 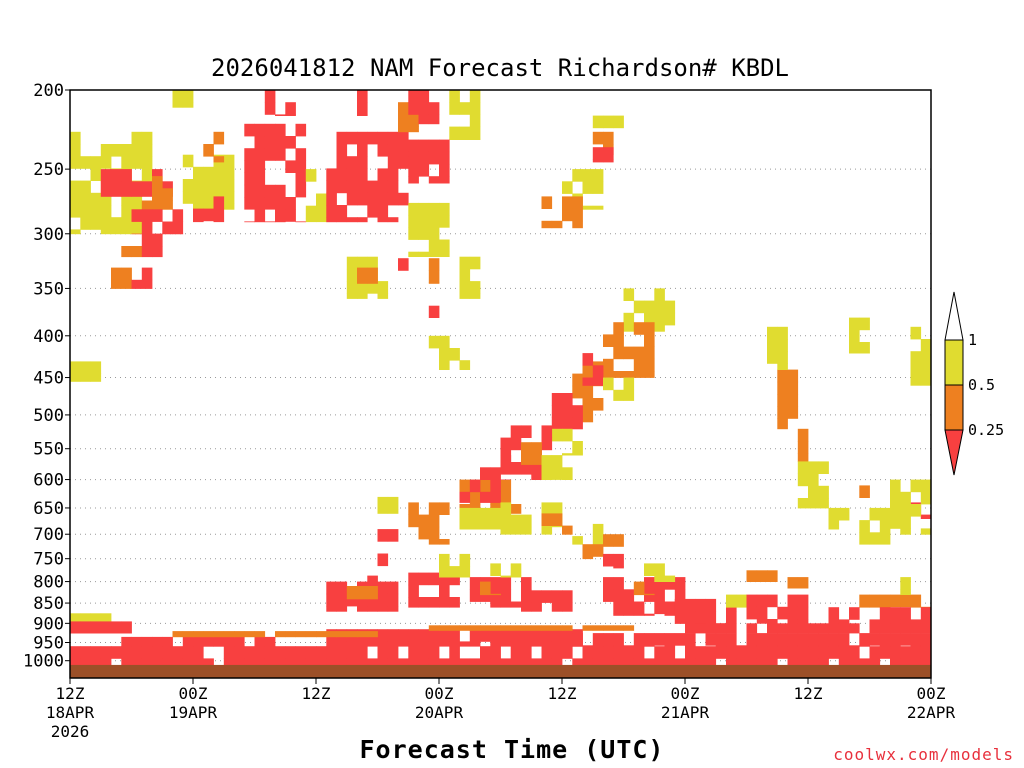 What do you see at coordinates (954, 407) in the screenshot?
I see `colorbar-bin-orange` at bounding box center [954, 407].